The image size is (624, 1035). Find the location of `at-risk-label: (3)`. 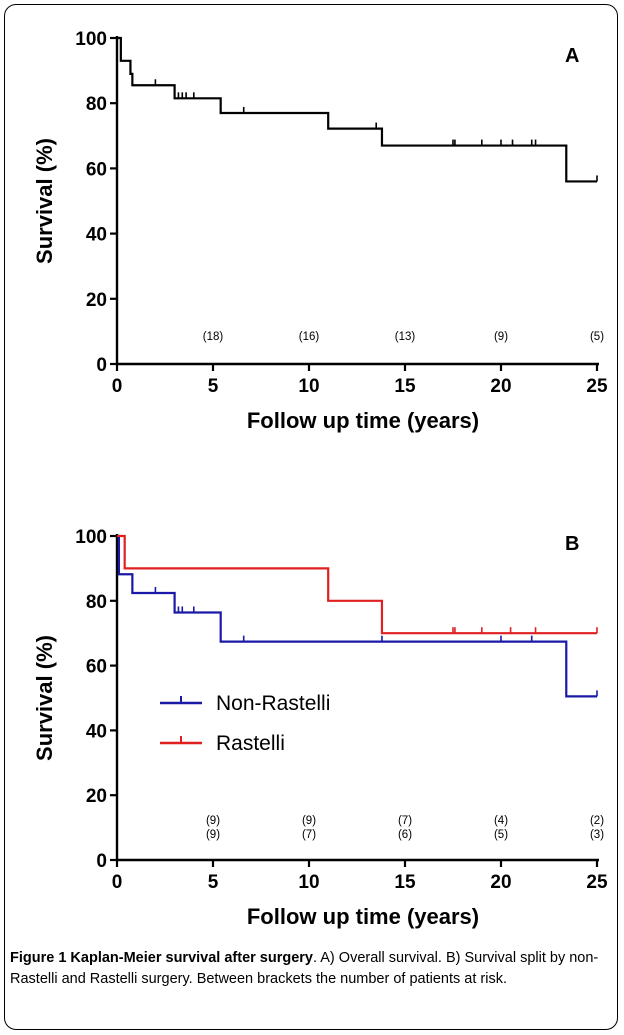

at-risk-label: (3) is located at coordinates (597, 835).